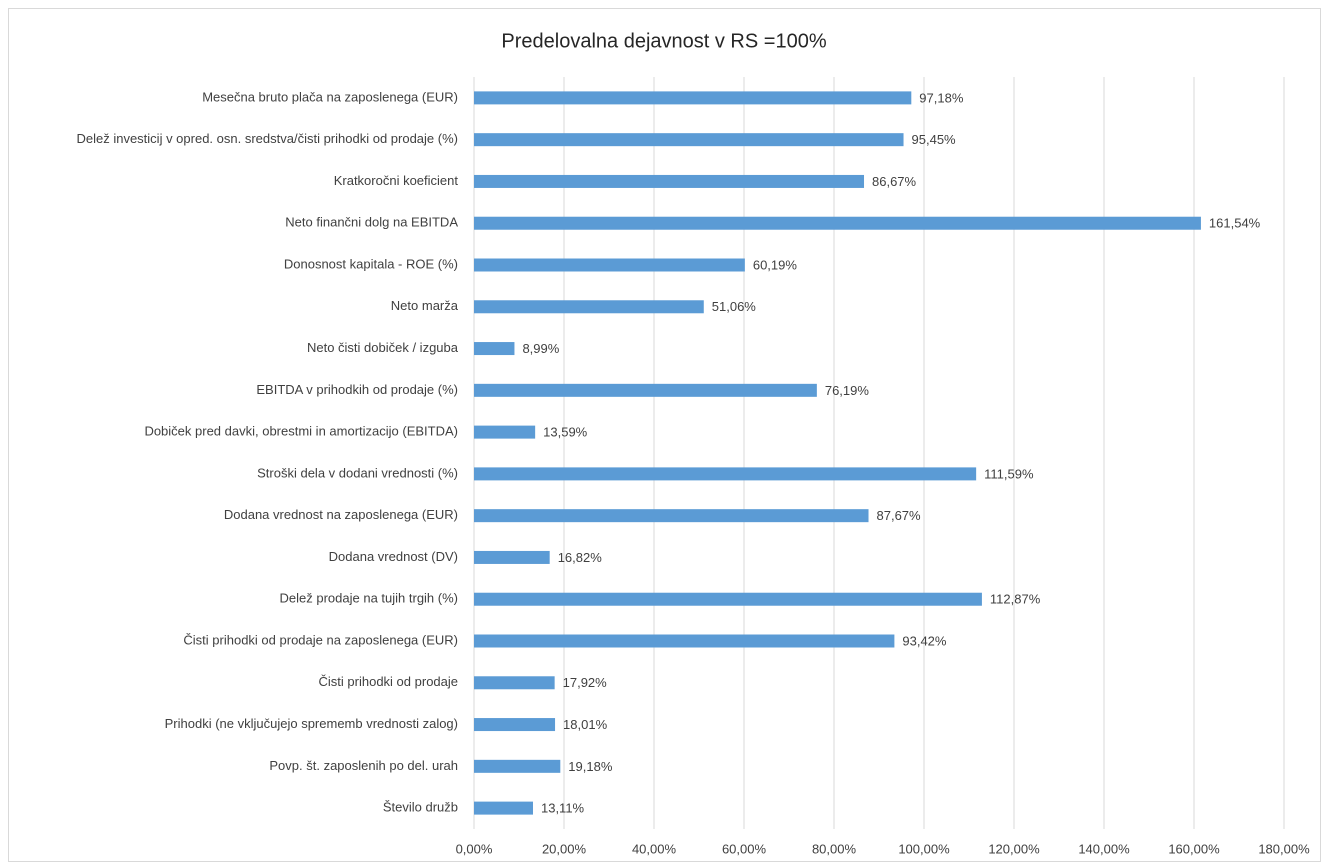  I want to click on data-label: 76,19%, so click(847, 390).